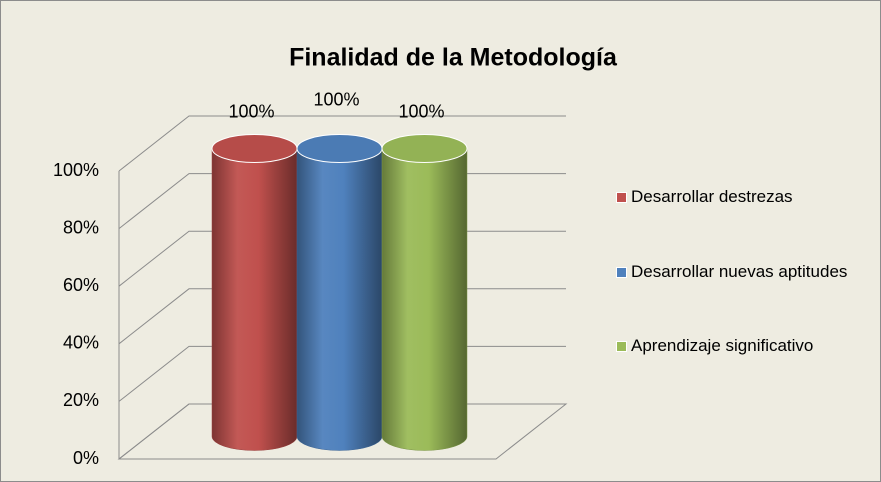 The image size is (881, 482). I want to click on y-tick-label: 60%, so click(81, 285).